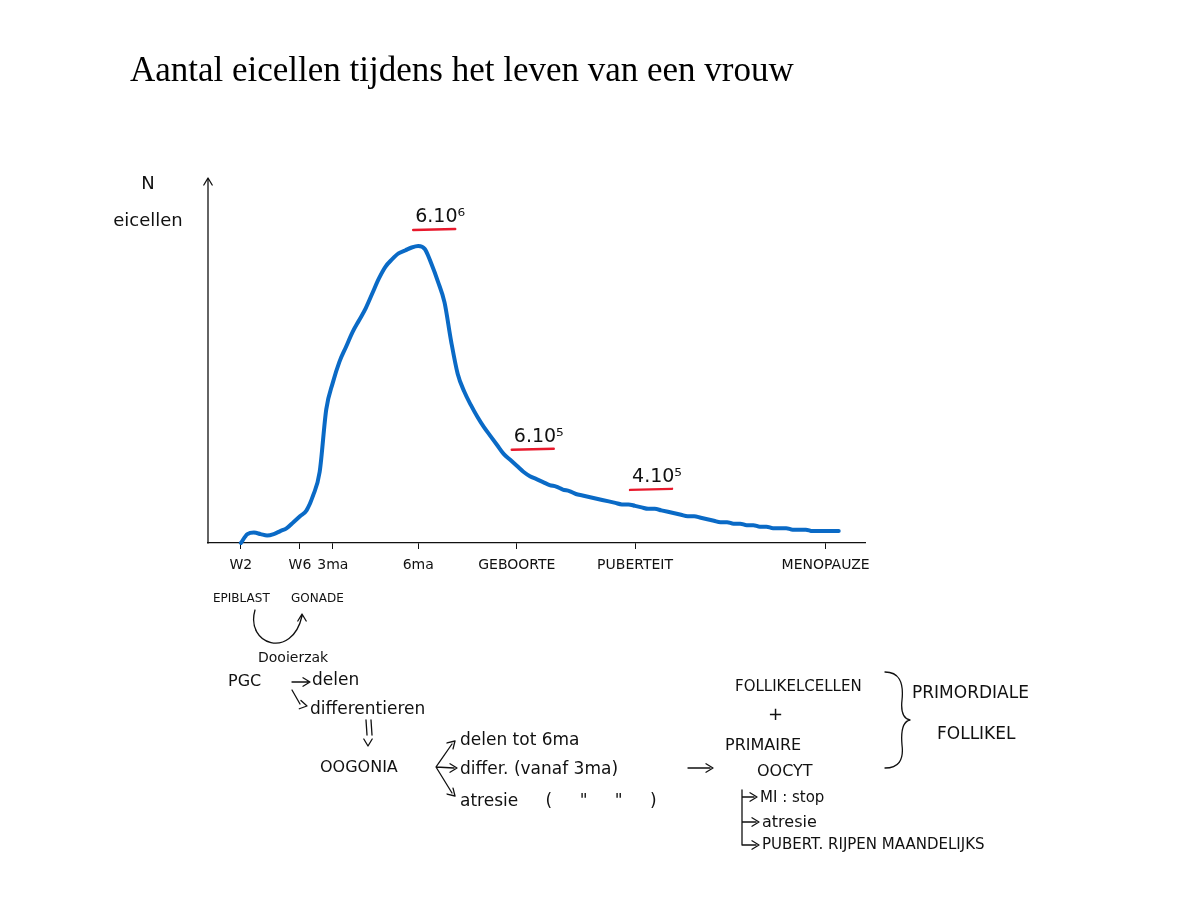 This screenshot has width=1200, height=900. I want to click on text: OOGONIA, so click(359, 766).